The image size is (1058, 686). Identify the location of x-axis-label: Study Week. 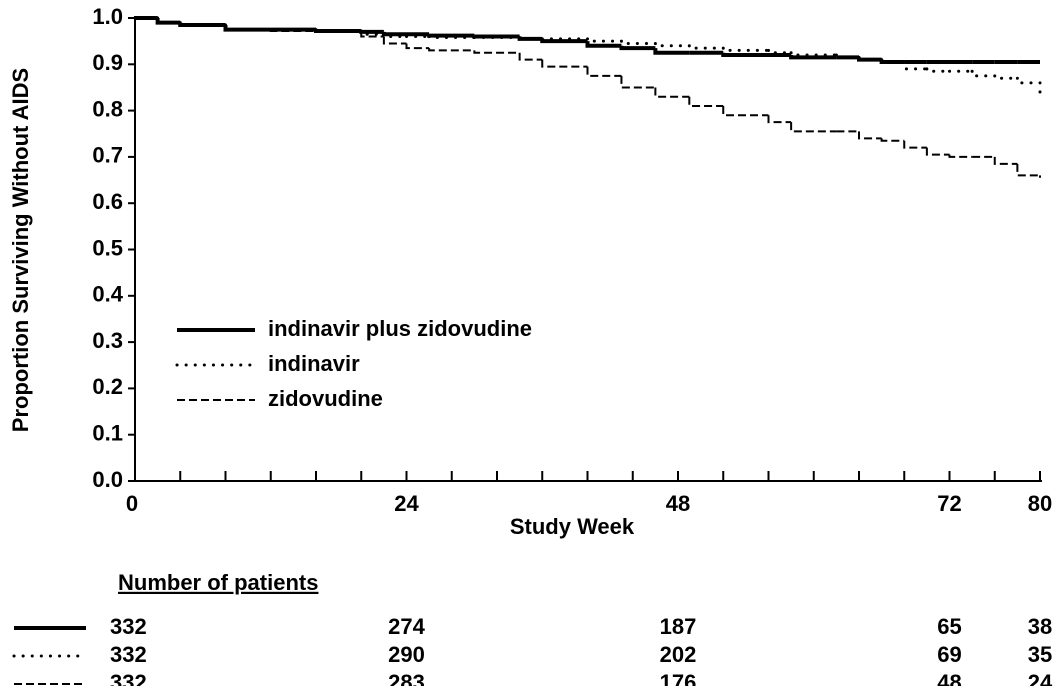
(572, 526).